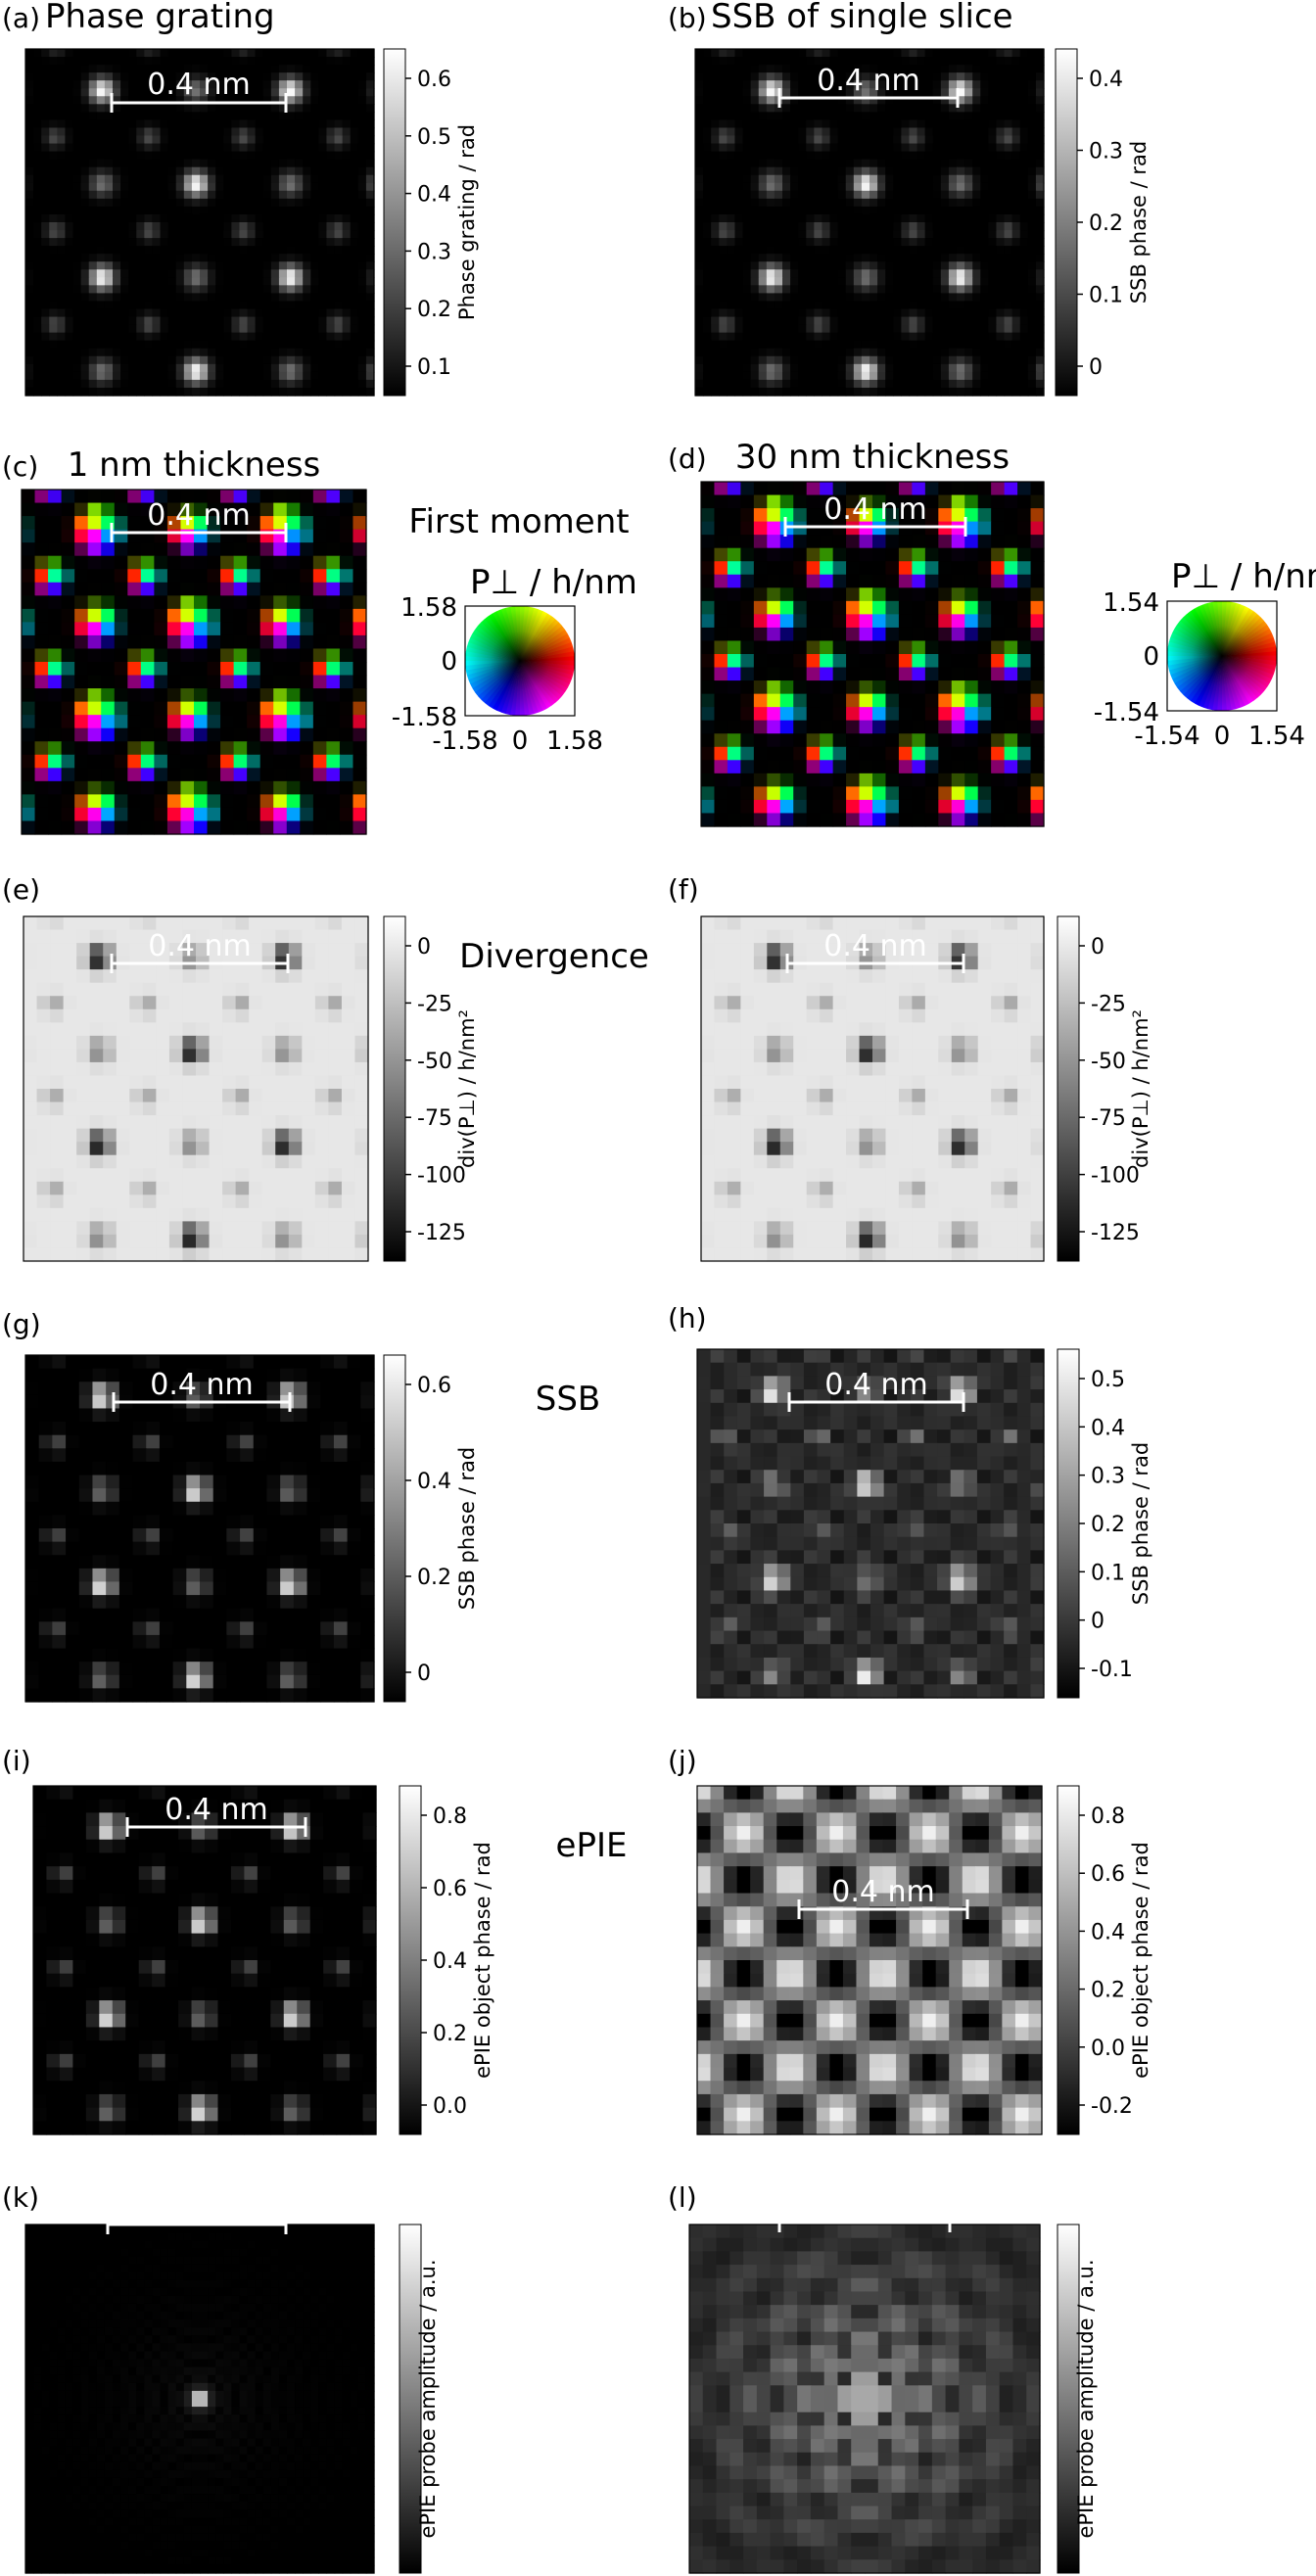 The width and height of the screenshot is (1316, 2576). Describe the element at coordinates (161, 465) in the screenshot. I see `panel-c-heading: (c) 1 nm thickness` at that location.